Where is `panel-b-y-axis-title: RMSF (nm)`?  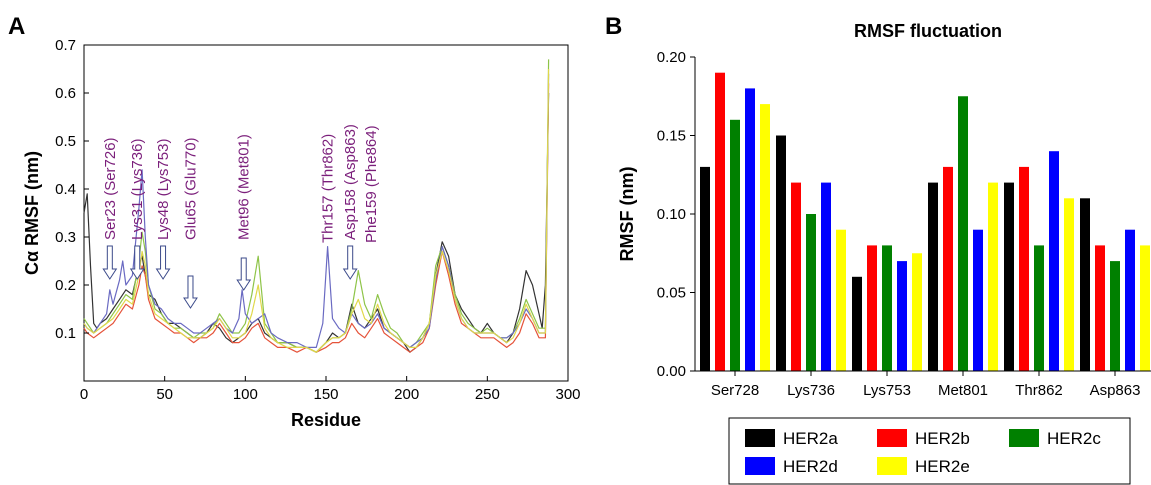 panel-b-y-axis-title: RMSF (nm) is located at coordinates (627, 214).